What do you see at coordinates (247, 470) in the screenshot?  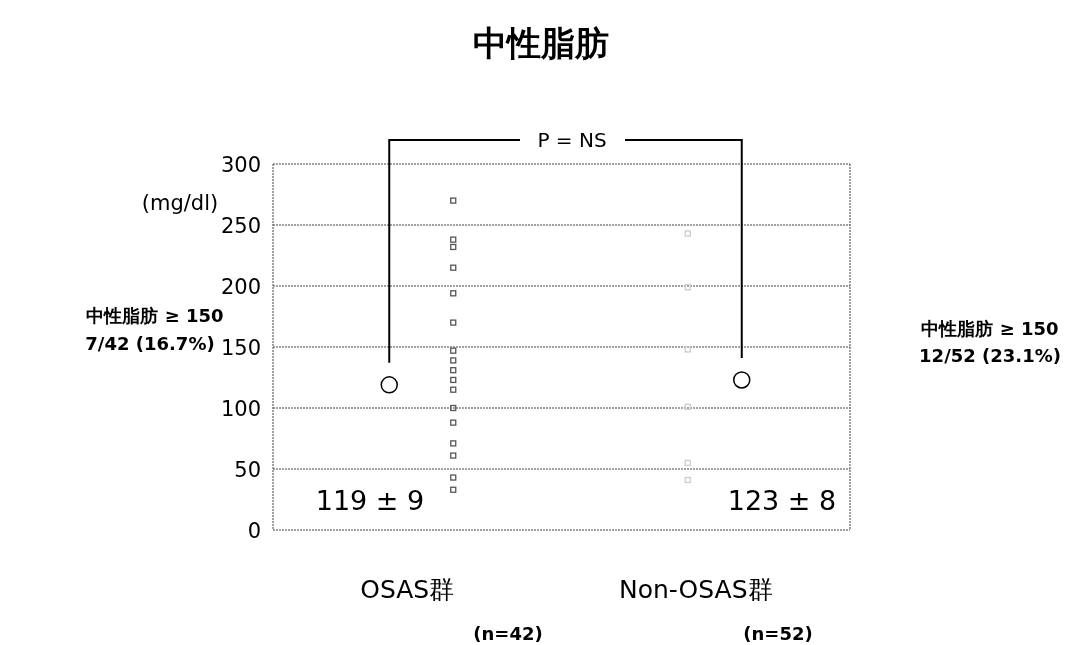 I see `y-tick-label: 50` at bounding box center [247, 470].